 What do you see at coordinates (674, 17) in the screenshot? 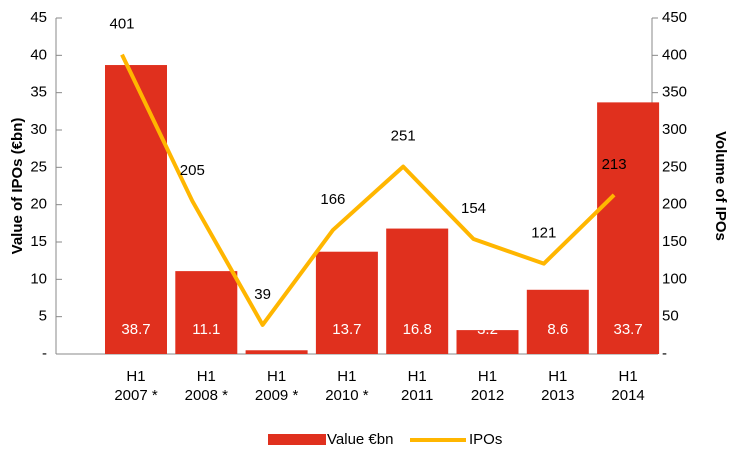
I see `y2-tick-label: 450` at bounding box center [674, 17].